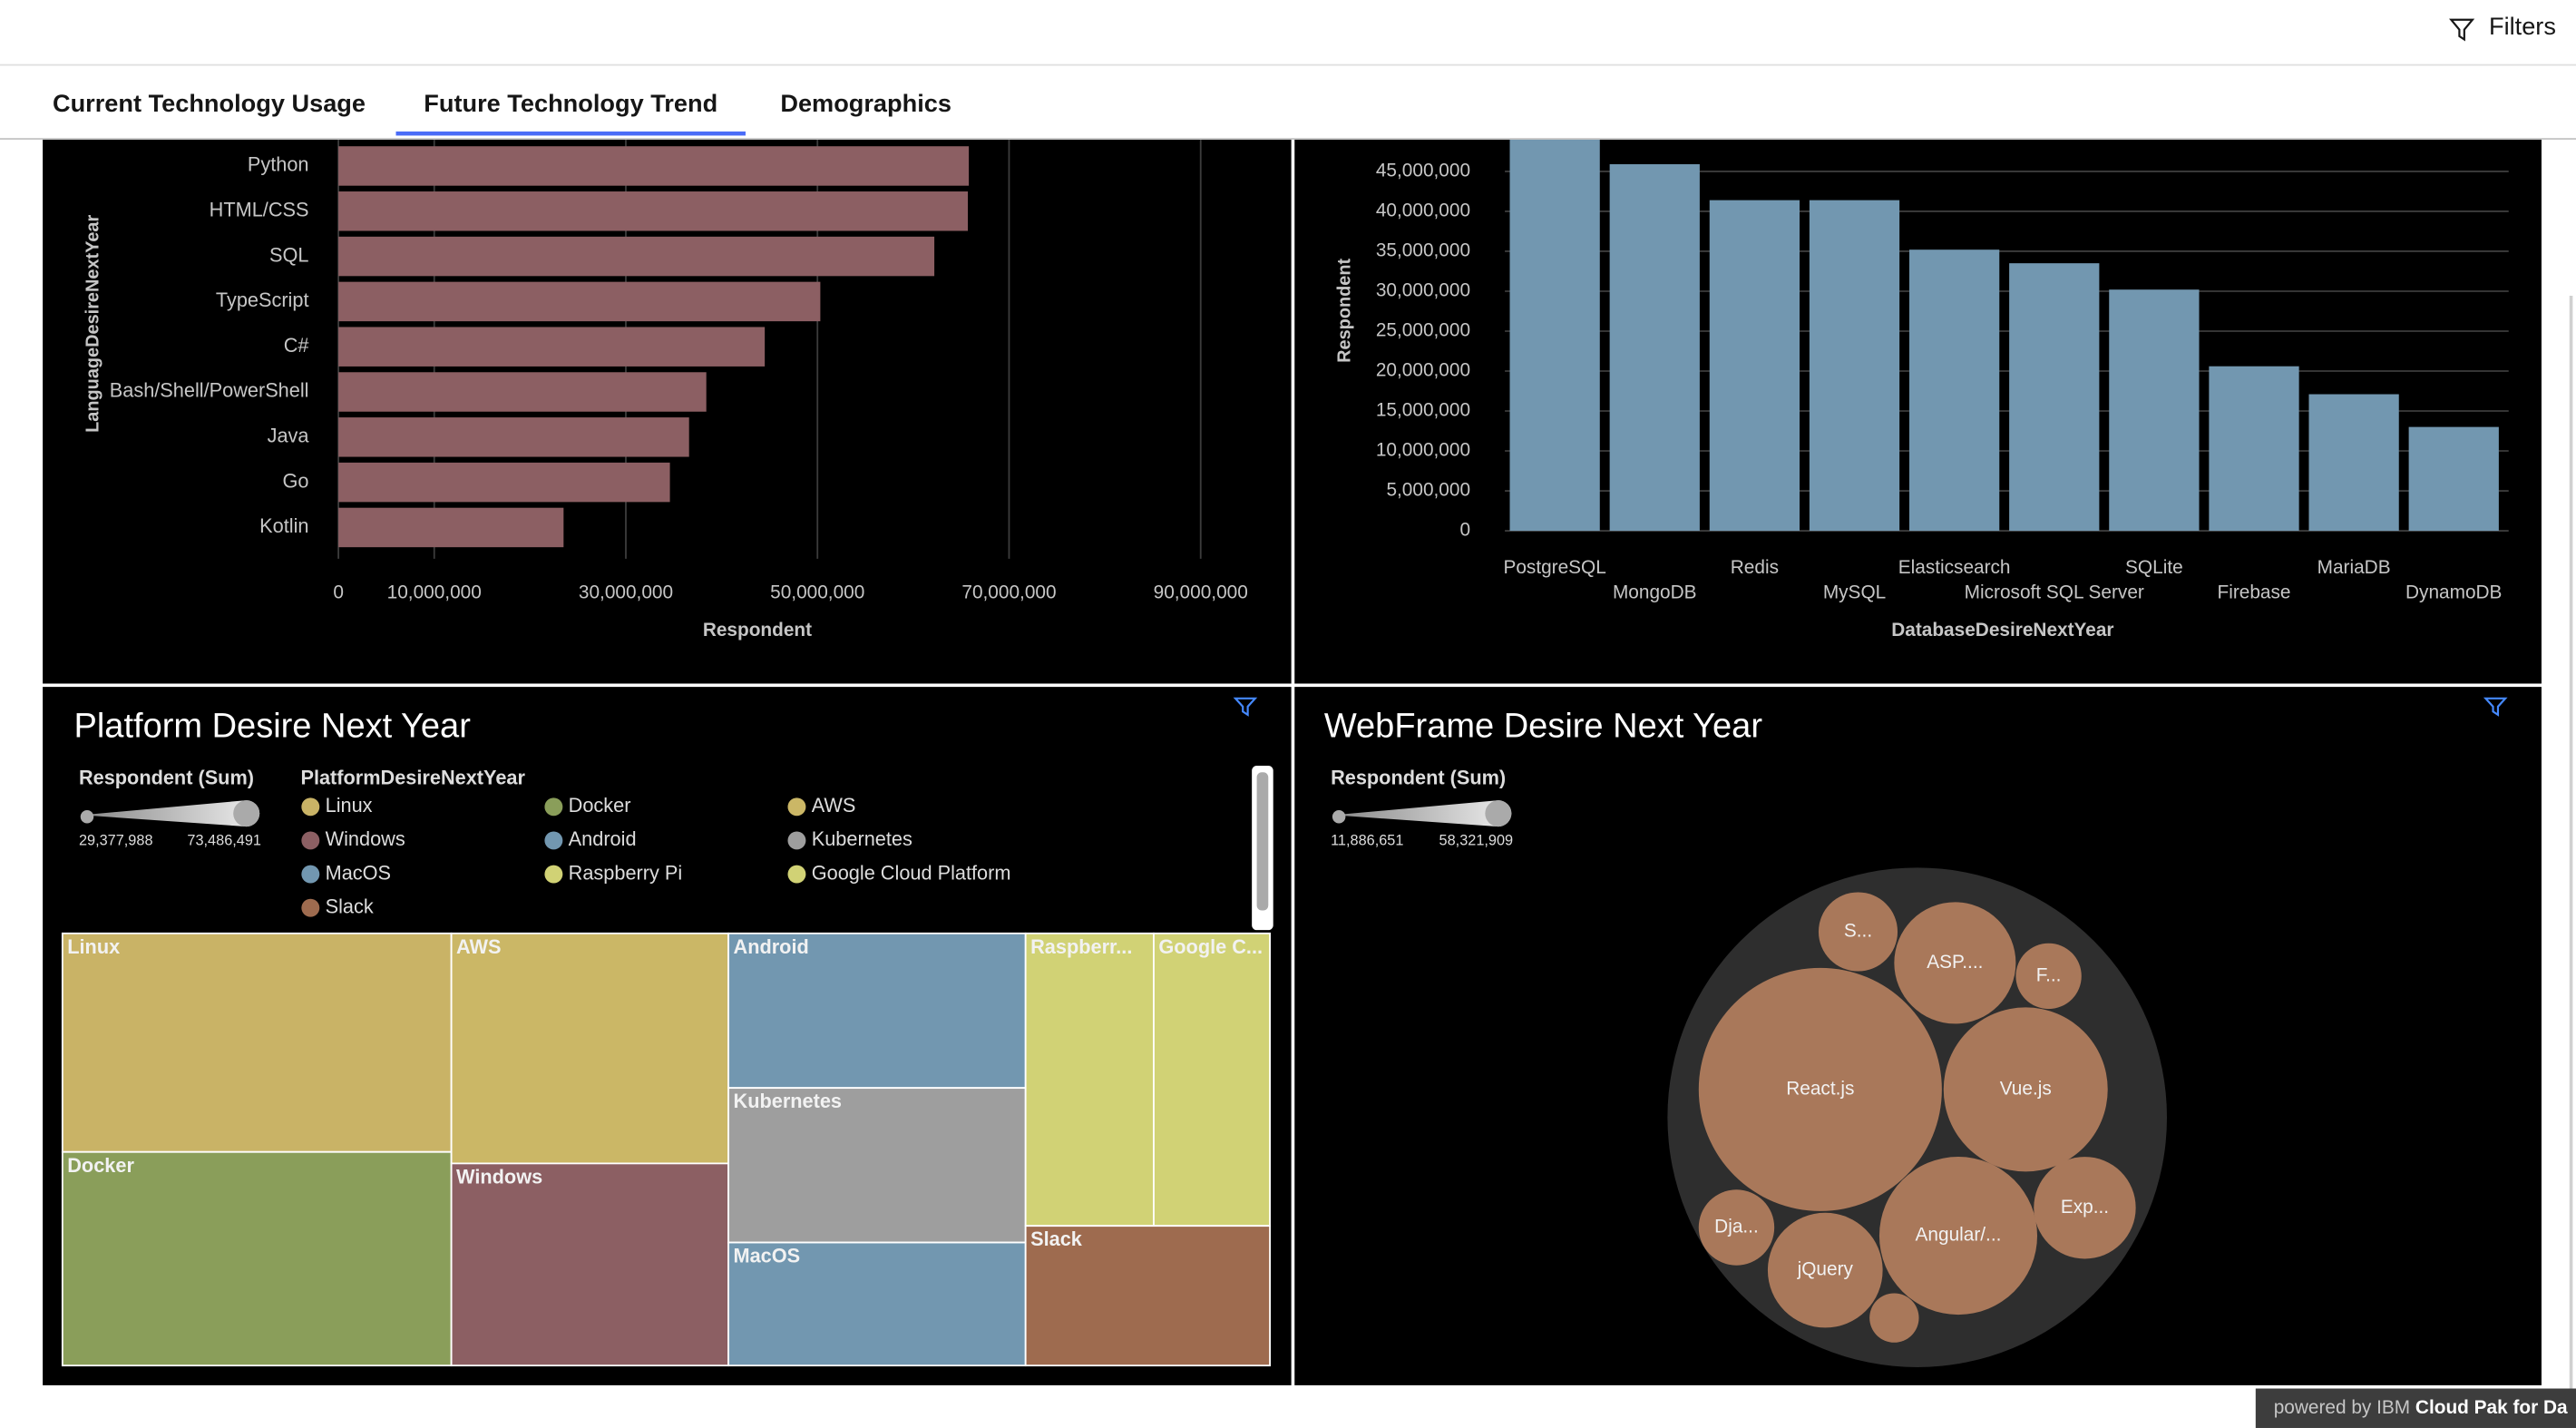  I want to click on filters-button: Filters, so click(2502, 27).